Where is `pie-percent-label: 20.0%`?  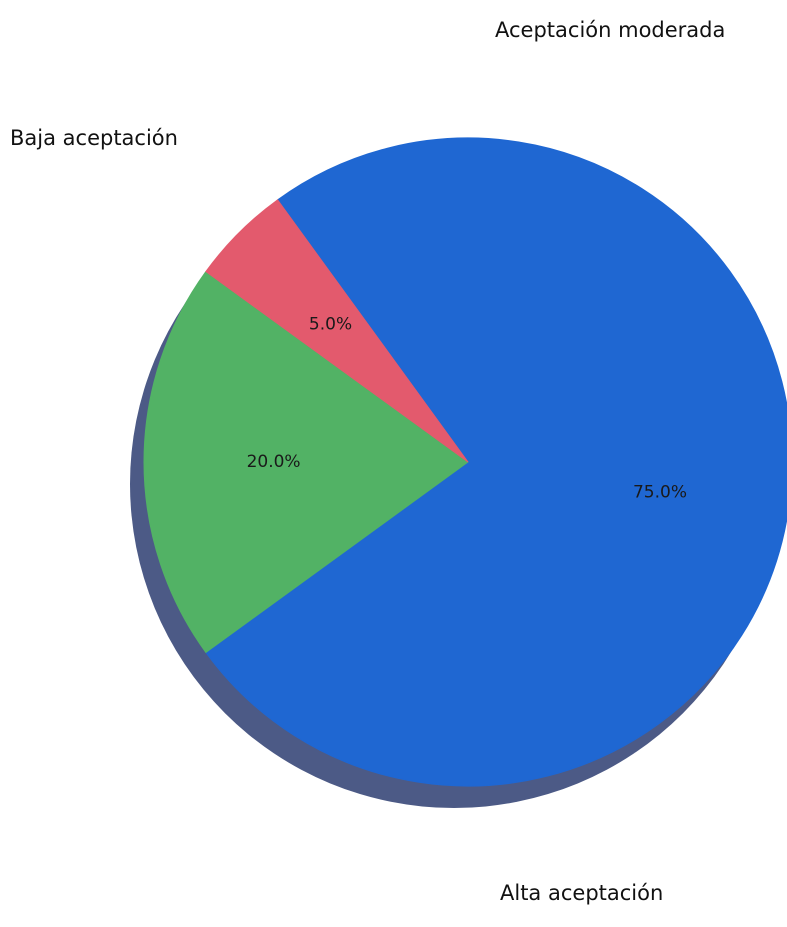
pie-percent-label: 20.0% is located at coordinates (274, 462).